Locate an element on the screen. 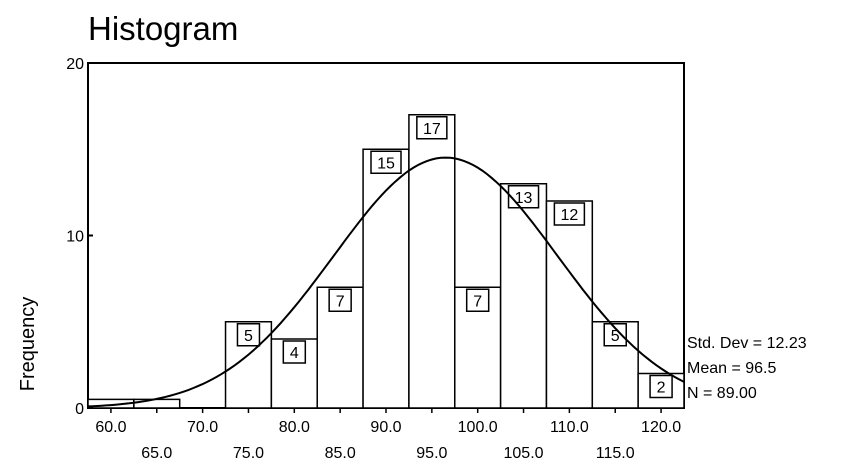 The height and width of the screenshot is (467, 857). x-tick-label: 95.0 is located at coordinates (431, 453).